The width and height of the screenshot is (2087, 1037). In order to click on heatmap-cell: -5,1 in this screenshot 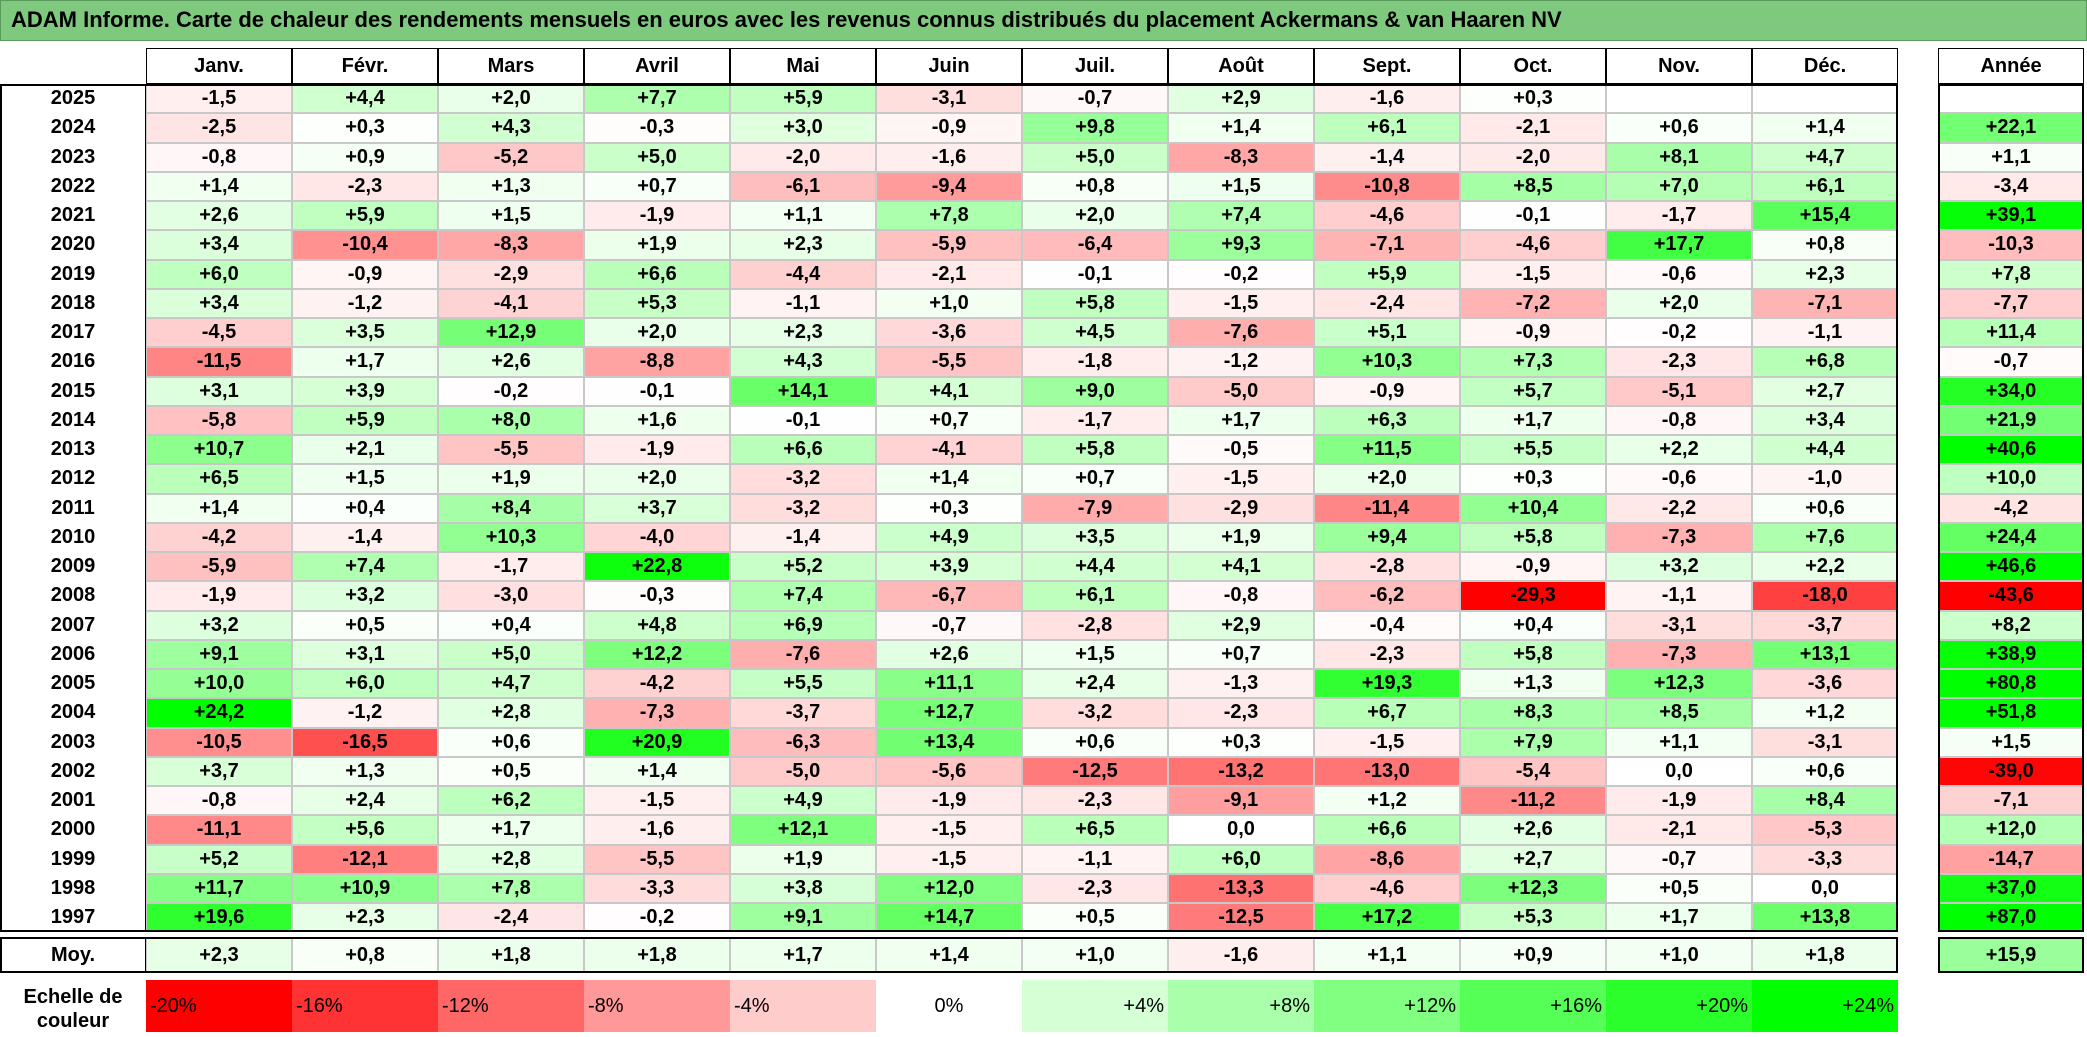, I will do `click(1679, 391)`.